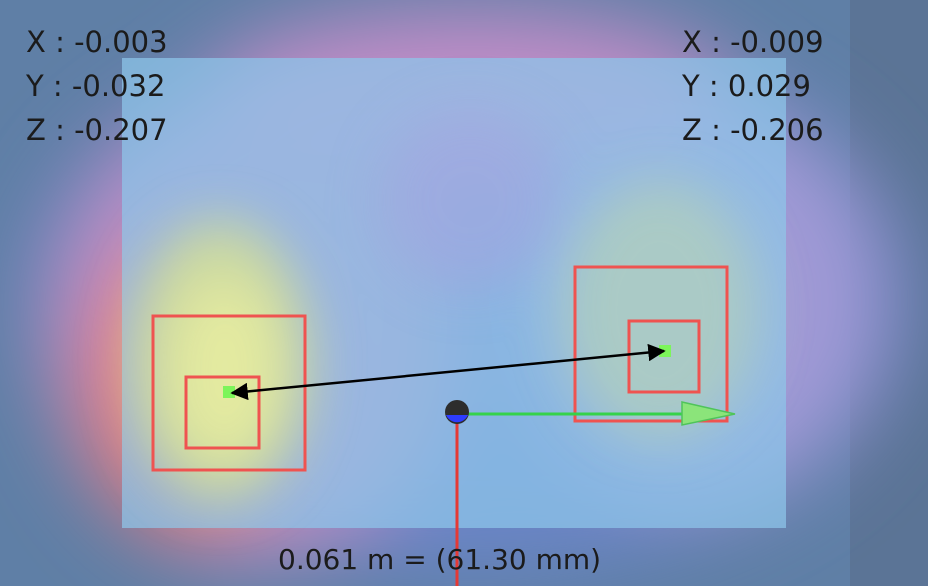 The image size is (928, 586). Describe the element at coordinates (97, 42) in the screenshot. I see `left-x-value: X : -0.003` at that location.